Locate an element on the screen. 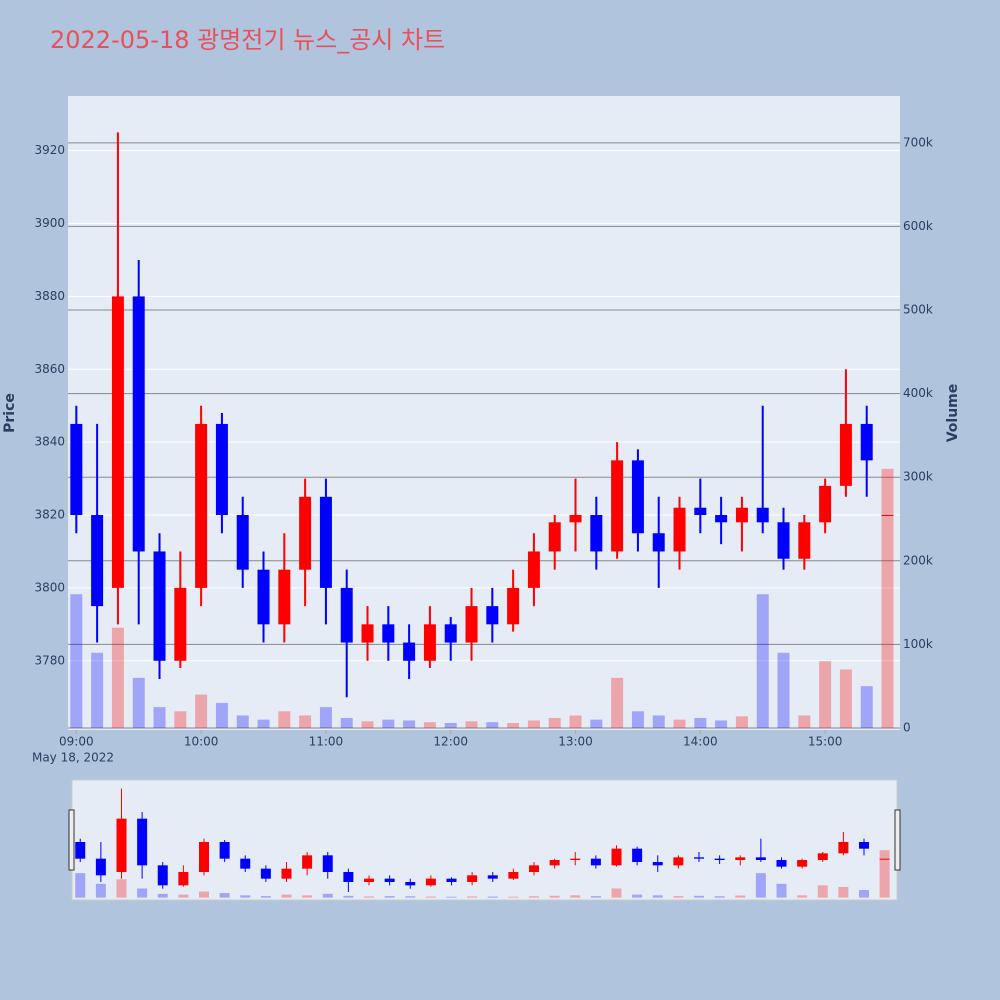 This screenshot has height=1000, width=1000. y-tick-label: 3840 is located at coordinates (49, 442).